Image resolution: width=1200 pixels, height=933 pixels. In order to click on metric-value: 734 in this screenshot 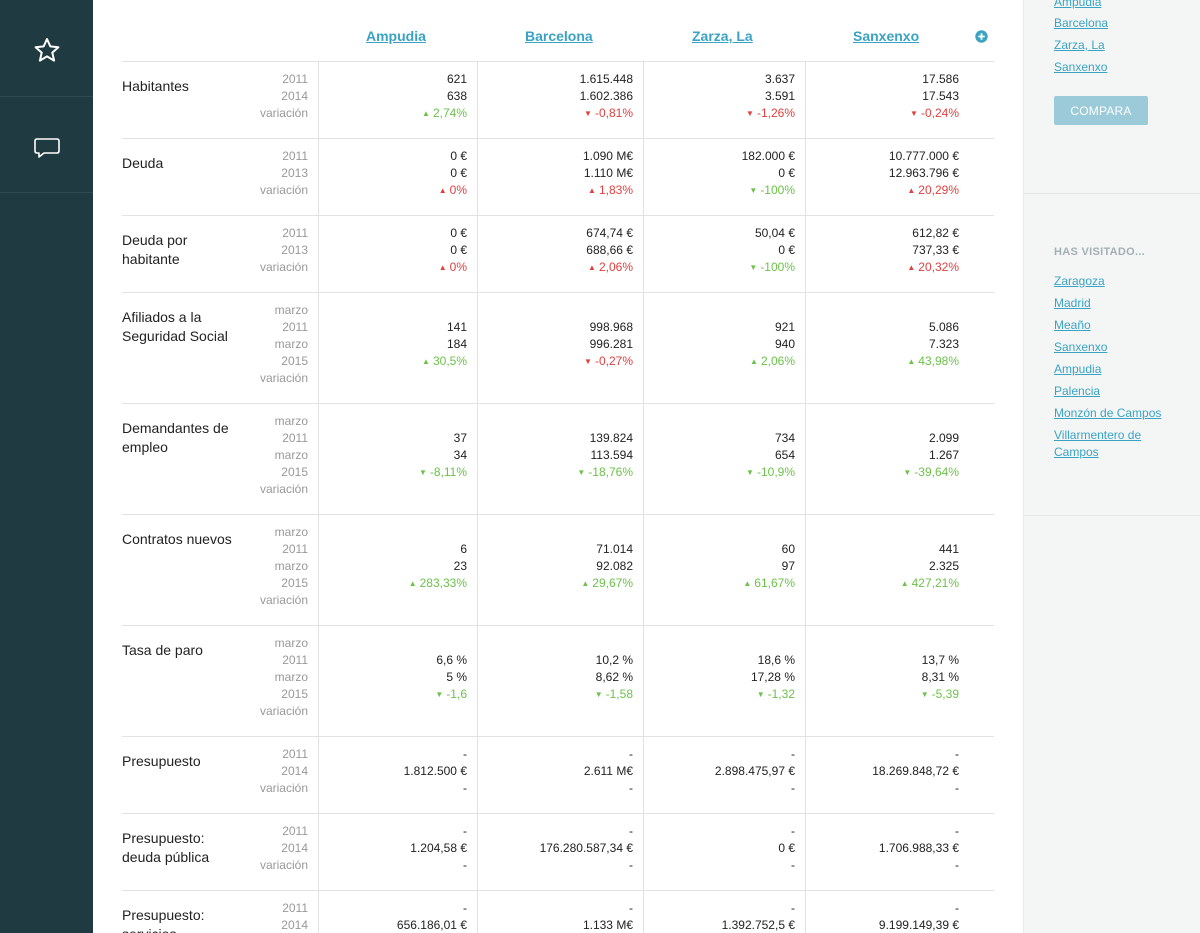, I will do `click(784, 438)`.